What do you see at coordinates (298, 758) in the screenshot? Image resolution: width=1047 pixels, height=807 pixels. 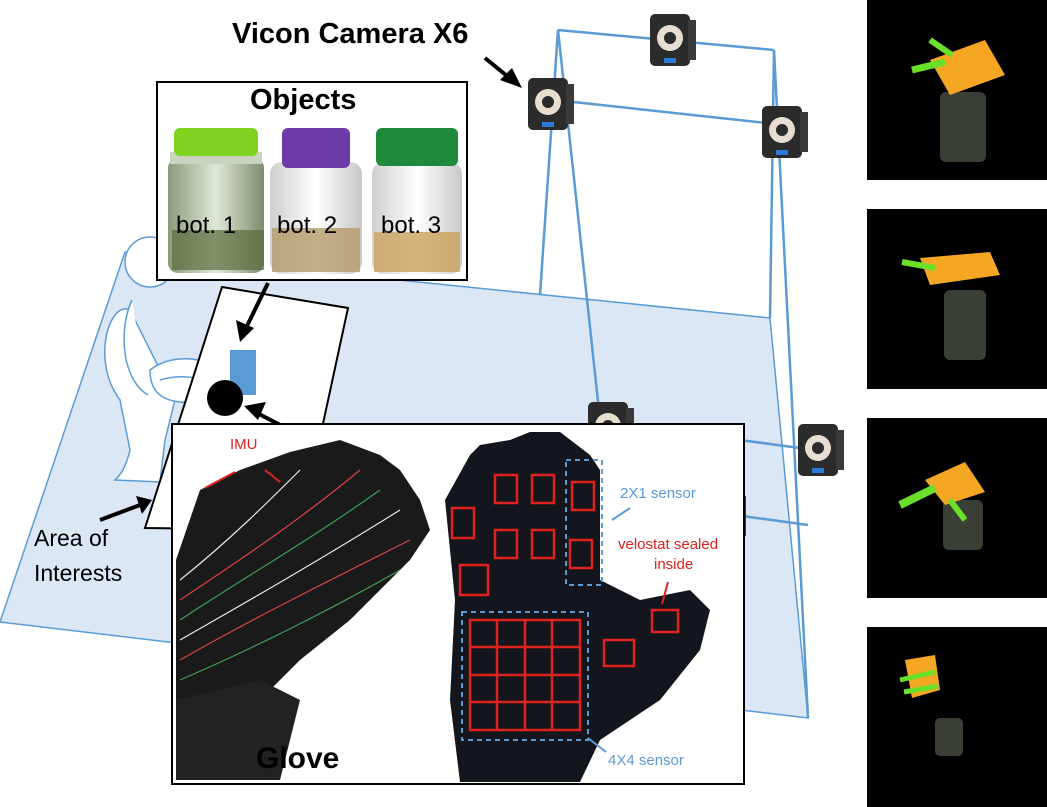 I see `glove-title: Glove` at bounding box center [298, 758].